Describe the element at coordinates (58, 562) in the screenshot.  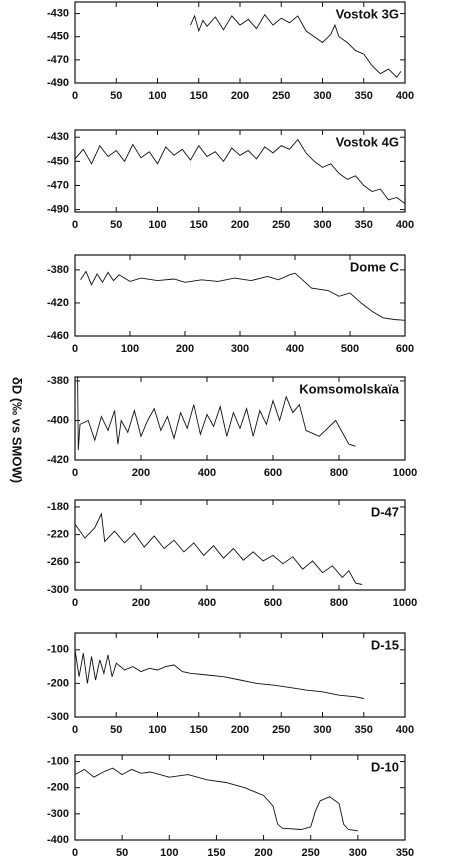
I see `y-tick-label: -260` at that location.